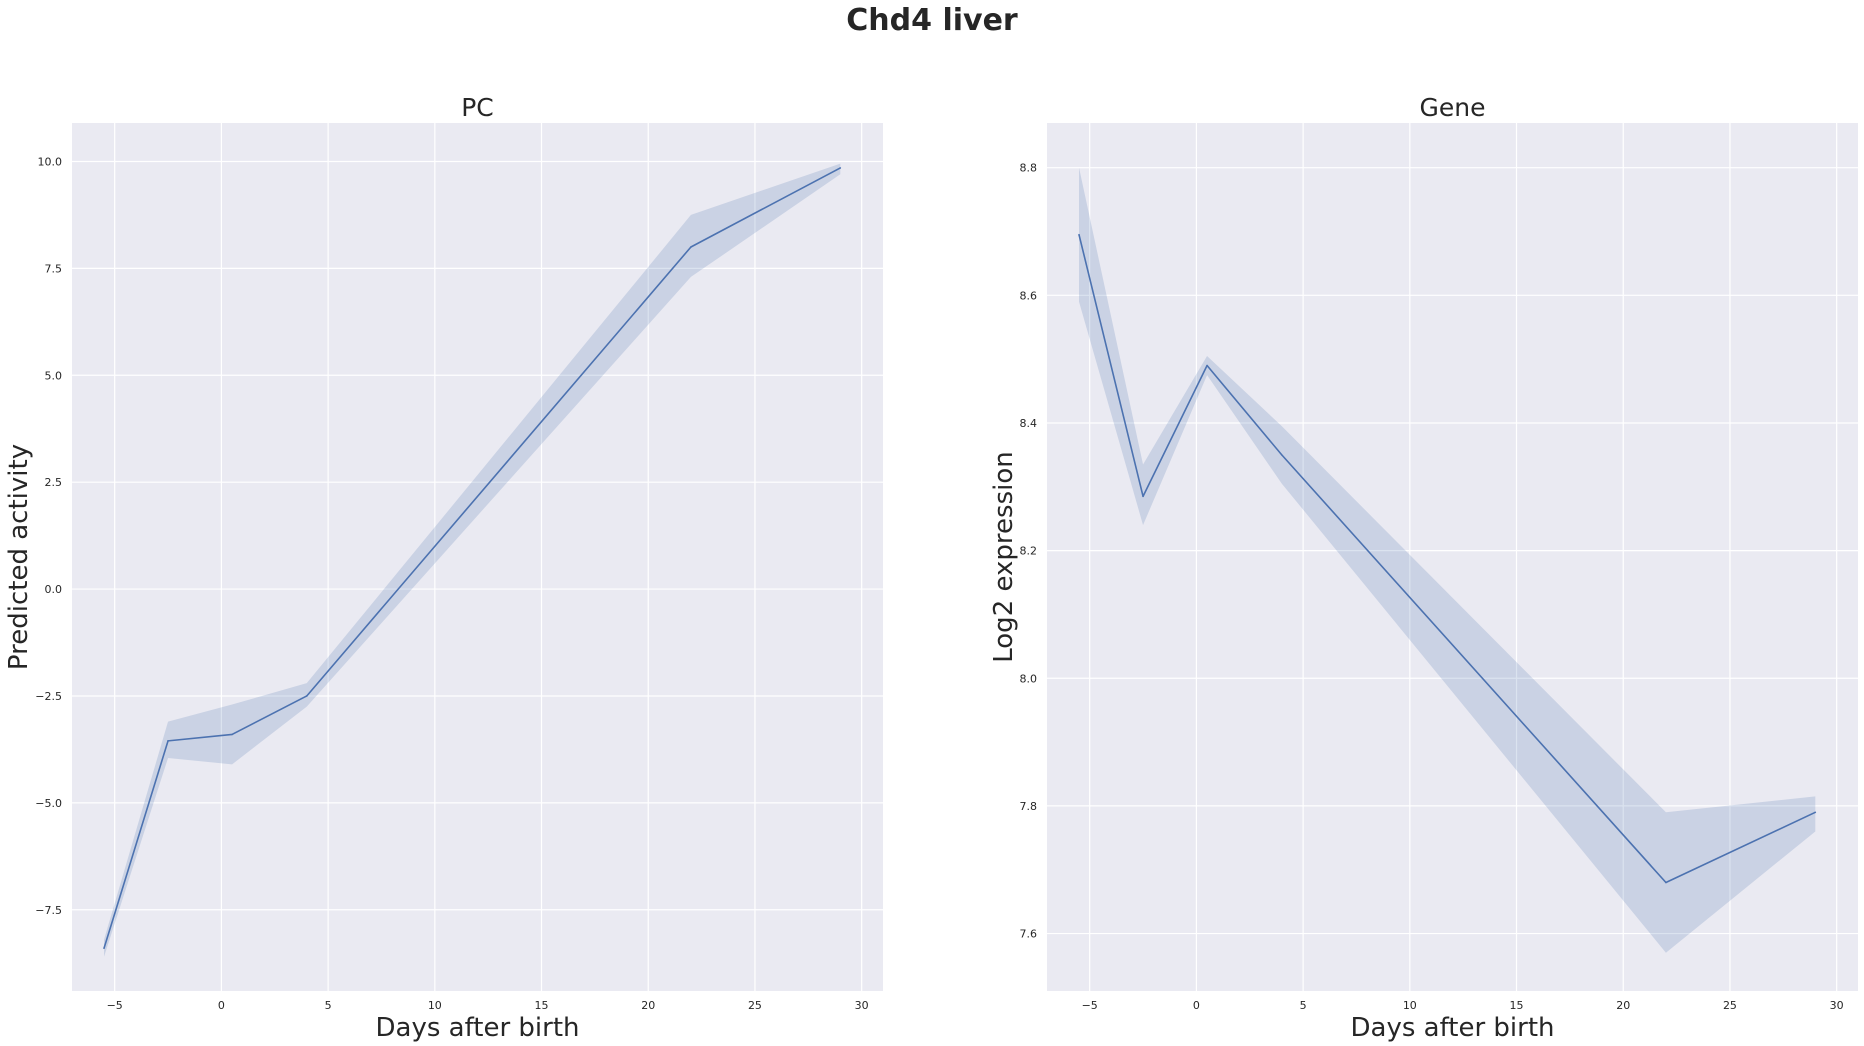  What do you see at coordinates (1029, 423) in the screenshot?
I see `gene-y-tick-label: 8.4` at bounding box center [1029, 423].